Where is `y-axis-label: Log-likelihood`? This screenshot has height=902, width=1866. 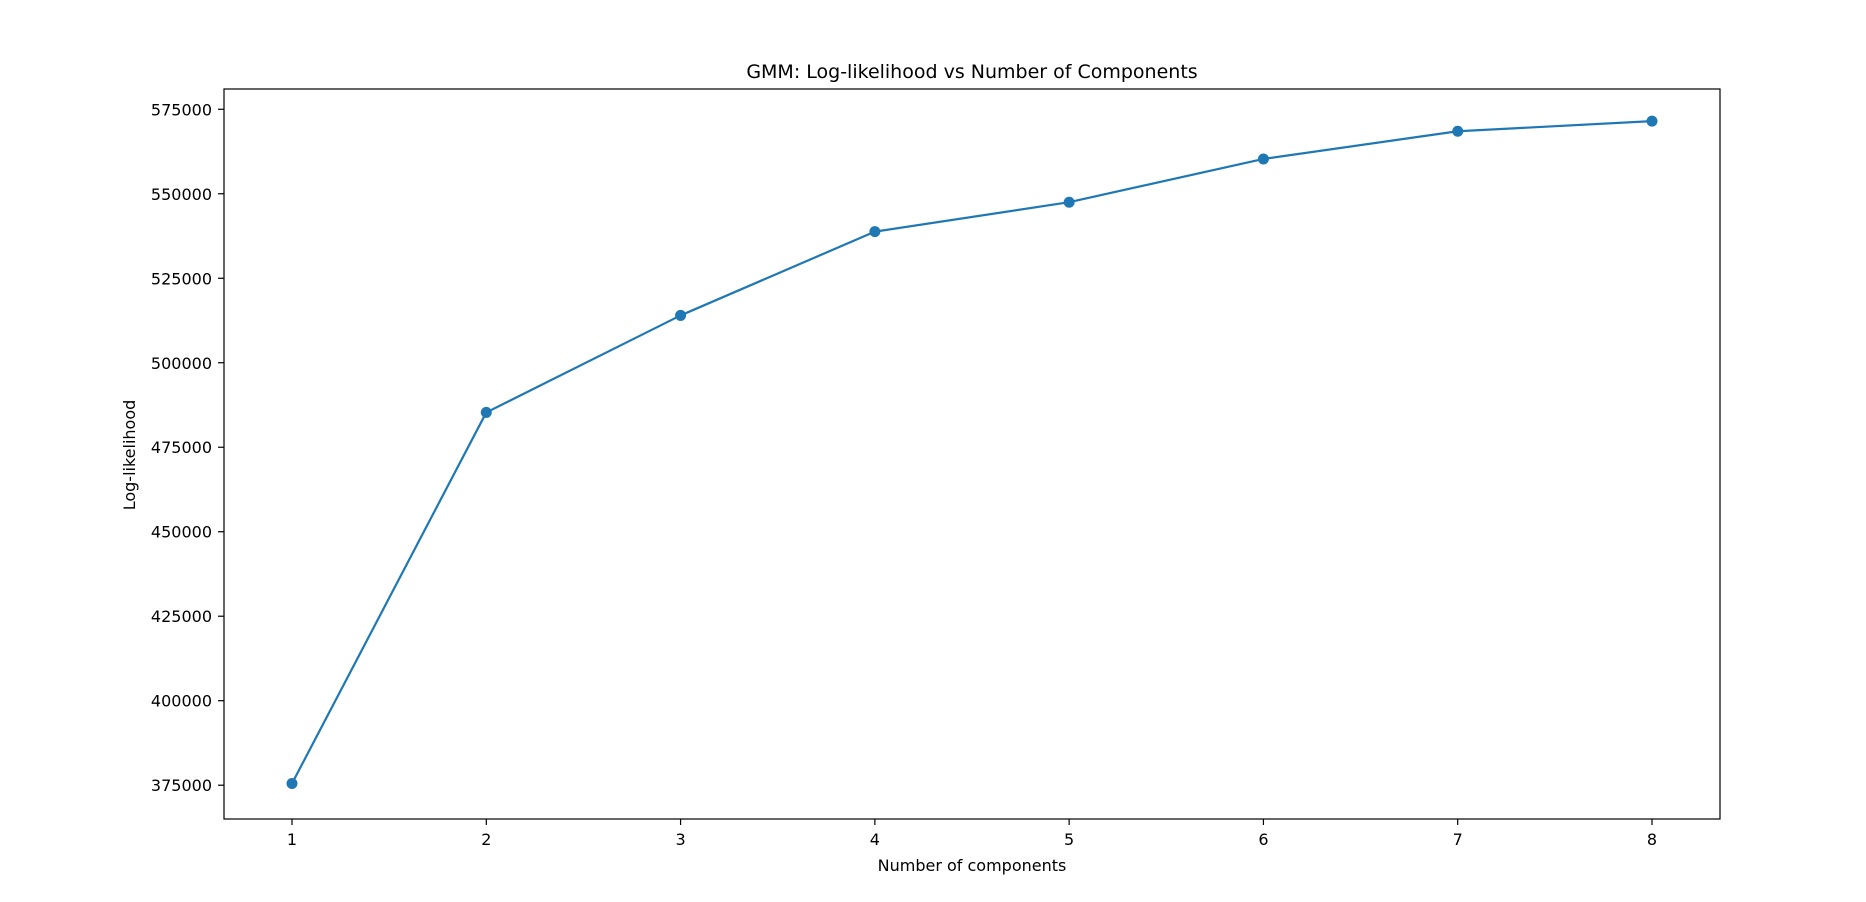
y-axis-label: Log-likelihood is located at coordinates (129, 455).